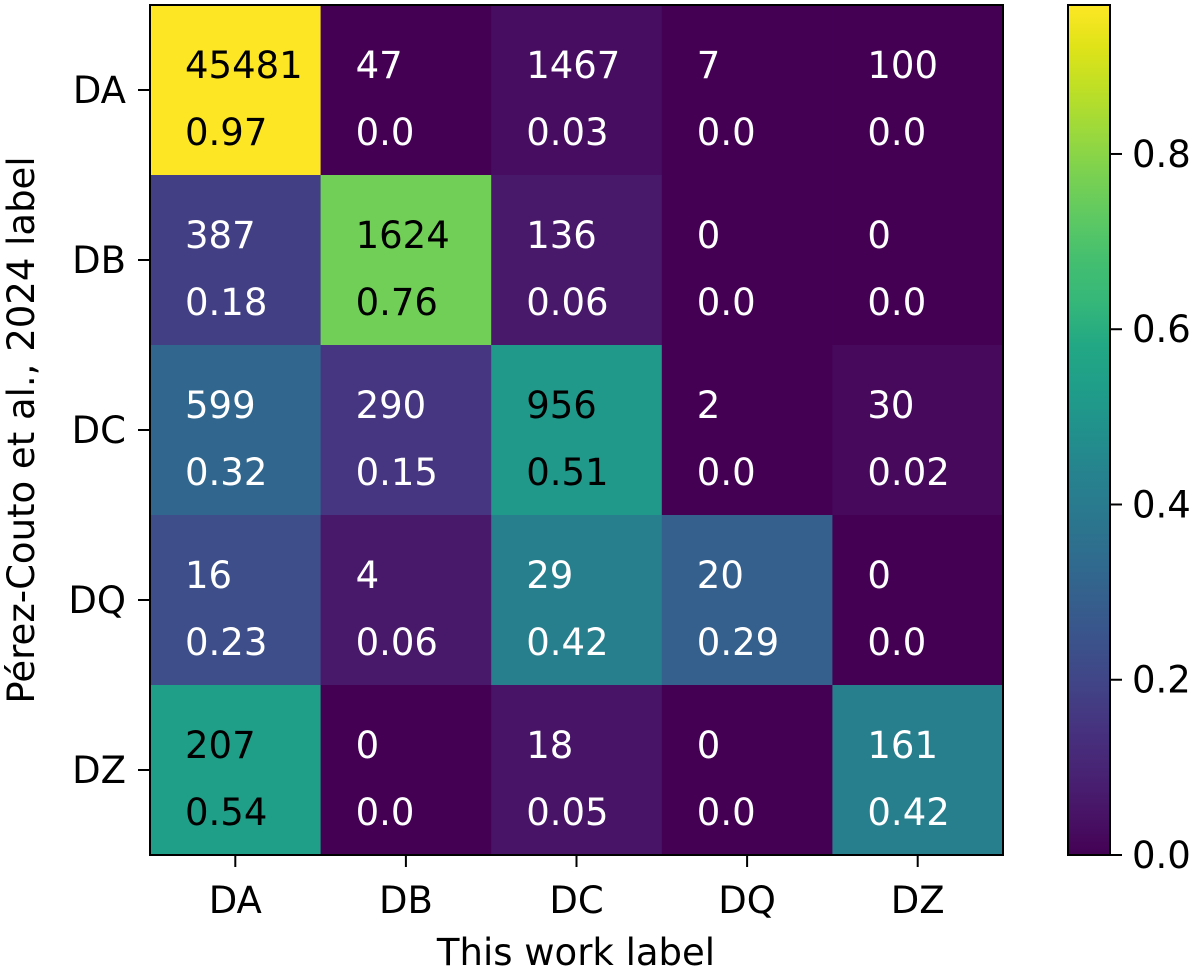  What do you see at coordinates (99, 770) in the screenshot?
I see `y-tick-label: DZ` at bounding box center [99, 770].